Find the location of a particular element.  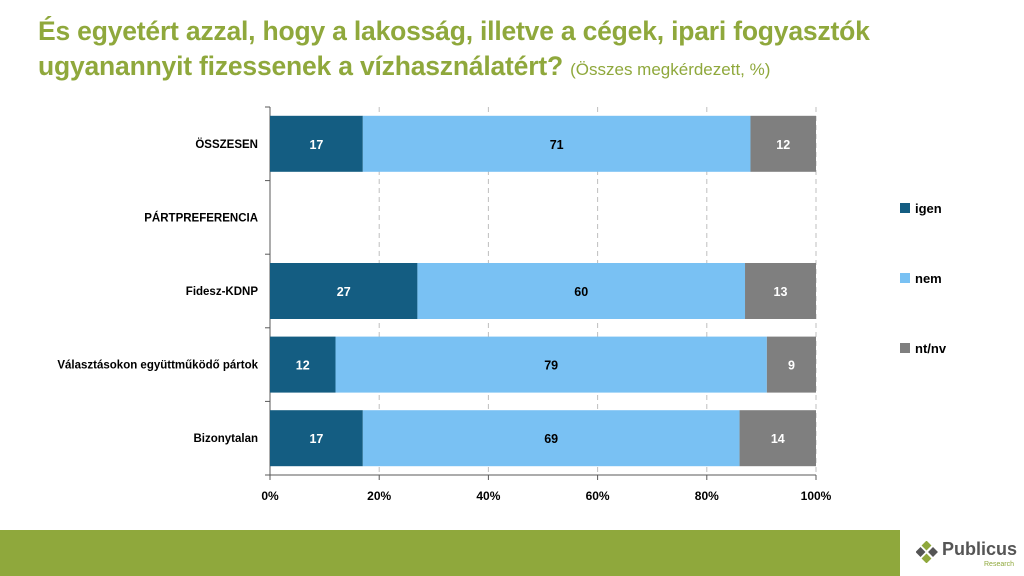

x-tick-label: 60% is located at coordinates (598, 496).